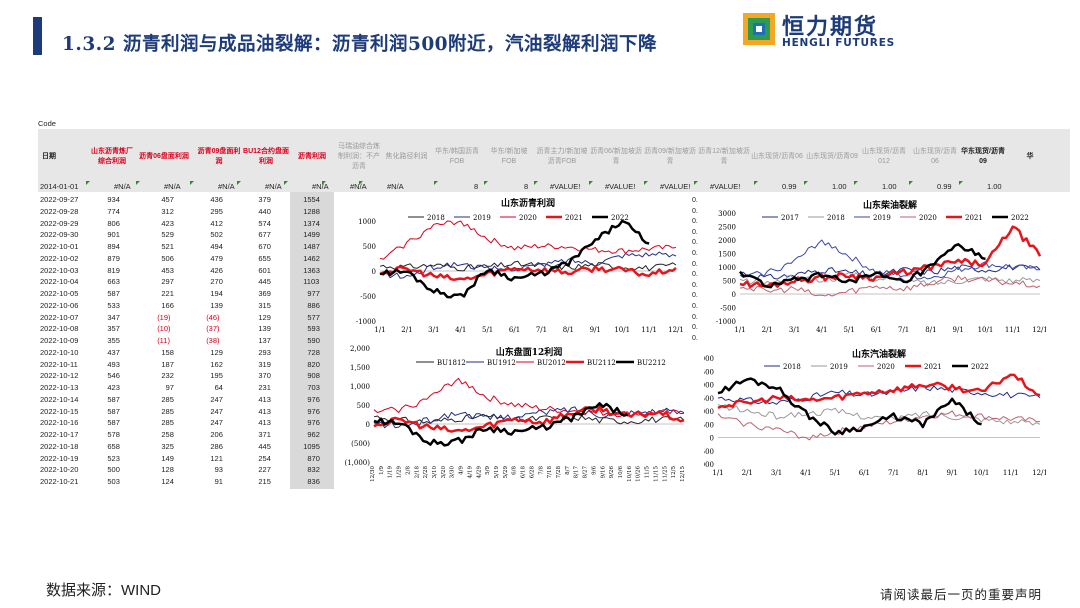  Describe the element at coordinates (264, 246) in the screenshot. I see `row-value: 670` at that location.